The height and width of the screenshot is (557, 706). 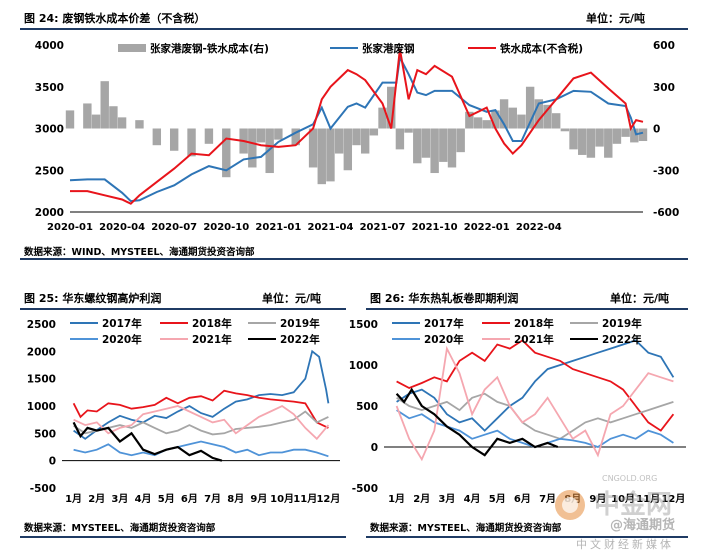 What do you see at coordinates (421, 499) in the screenshot?
I see `fig26-xtick-label: 2月` at bounding box center [421, 499].